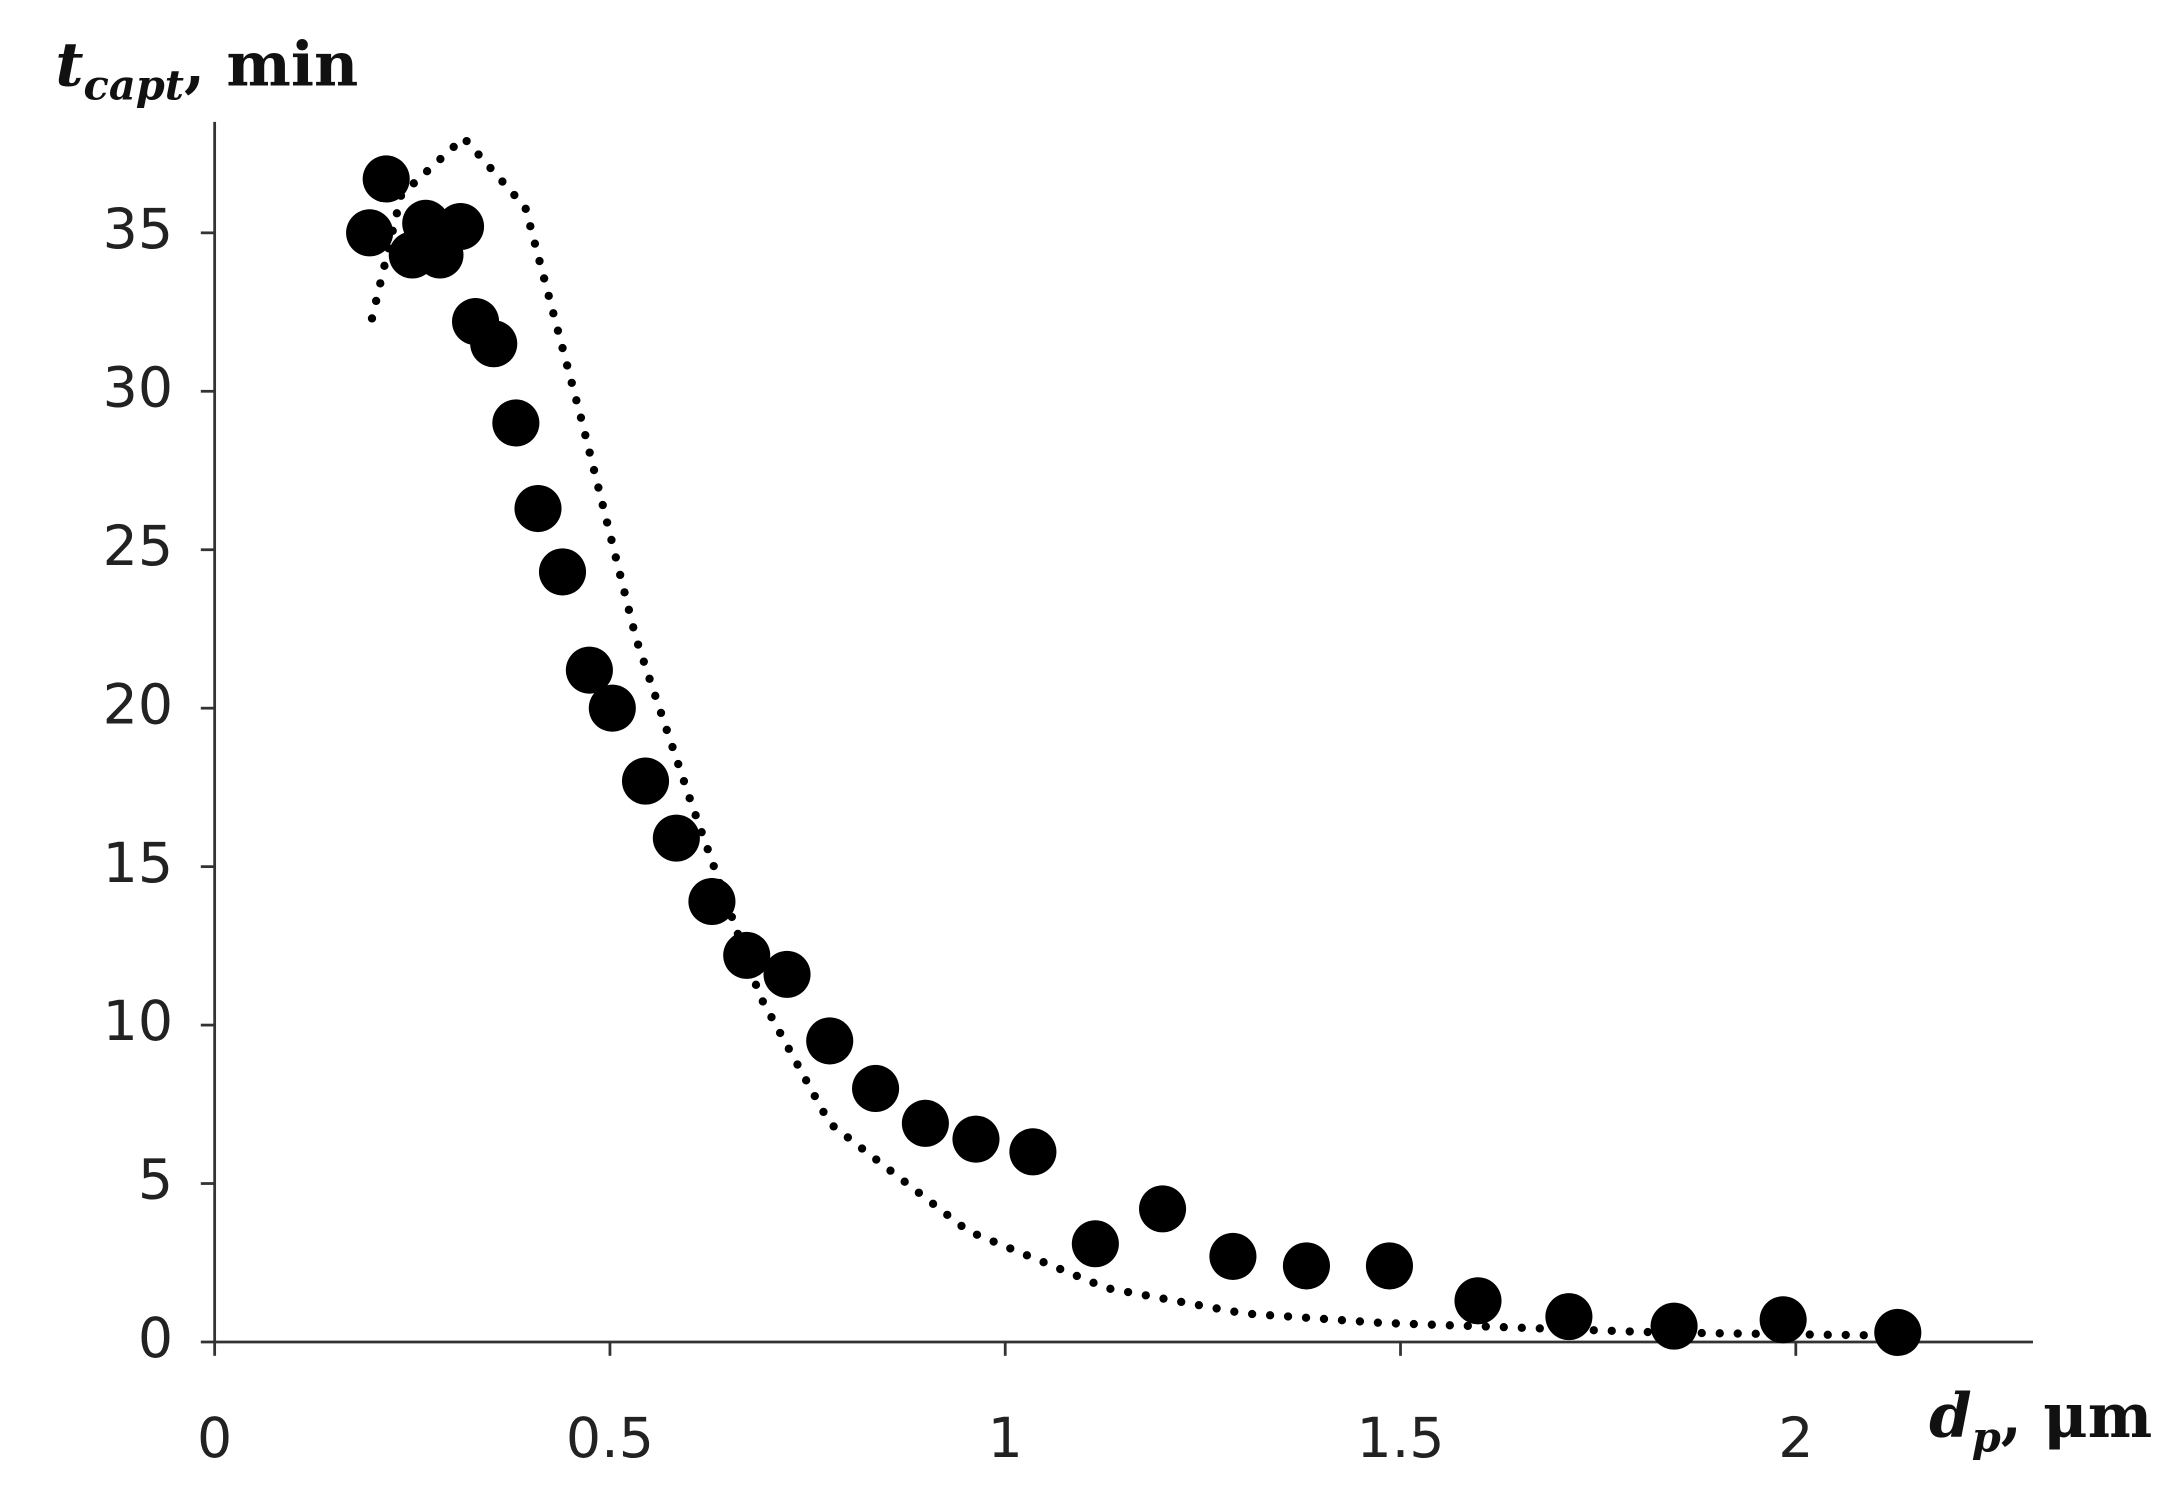  Describe the element at coordinates (271, 64) in the screenshot. I see `y-label-suffix: , min` at that location.